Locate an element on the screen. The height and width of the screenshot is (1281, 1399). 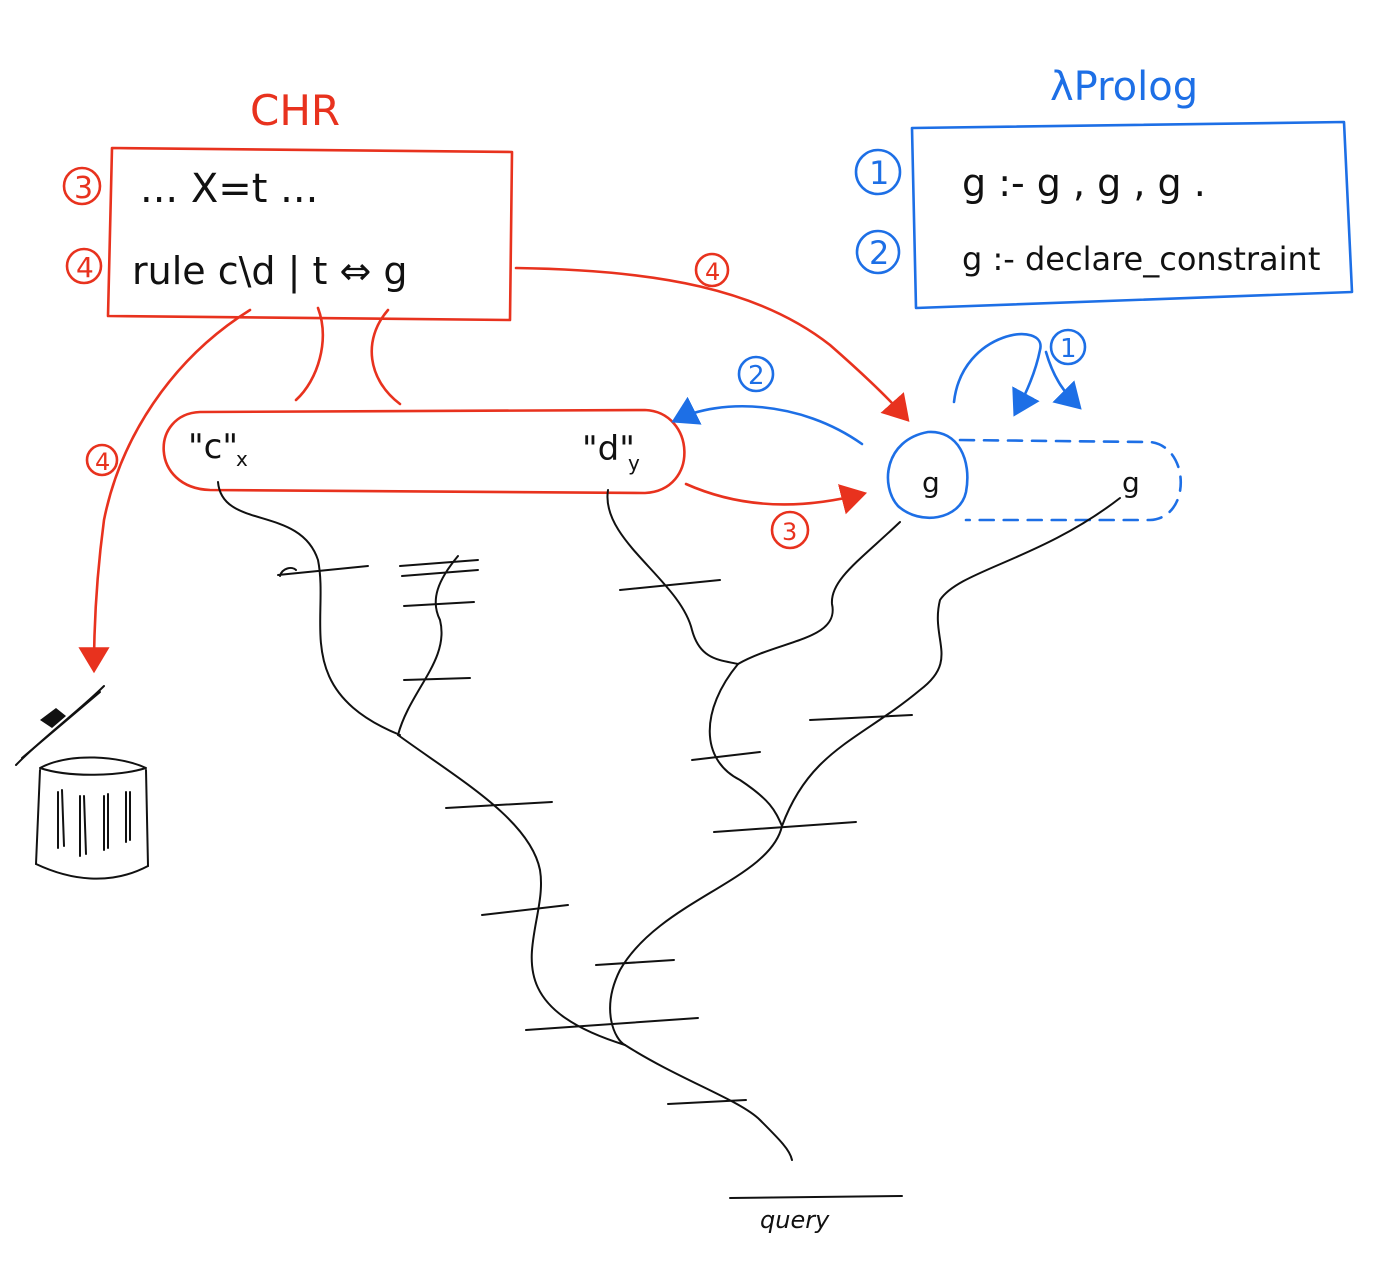
chr-step4-badge-circle is located at coordinates (84, 266).